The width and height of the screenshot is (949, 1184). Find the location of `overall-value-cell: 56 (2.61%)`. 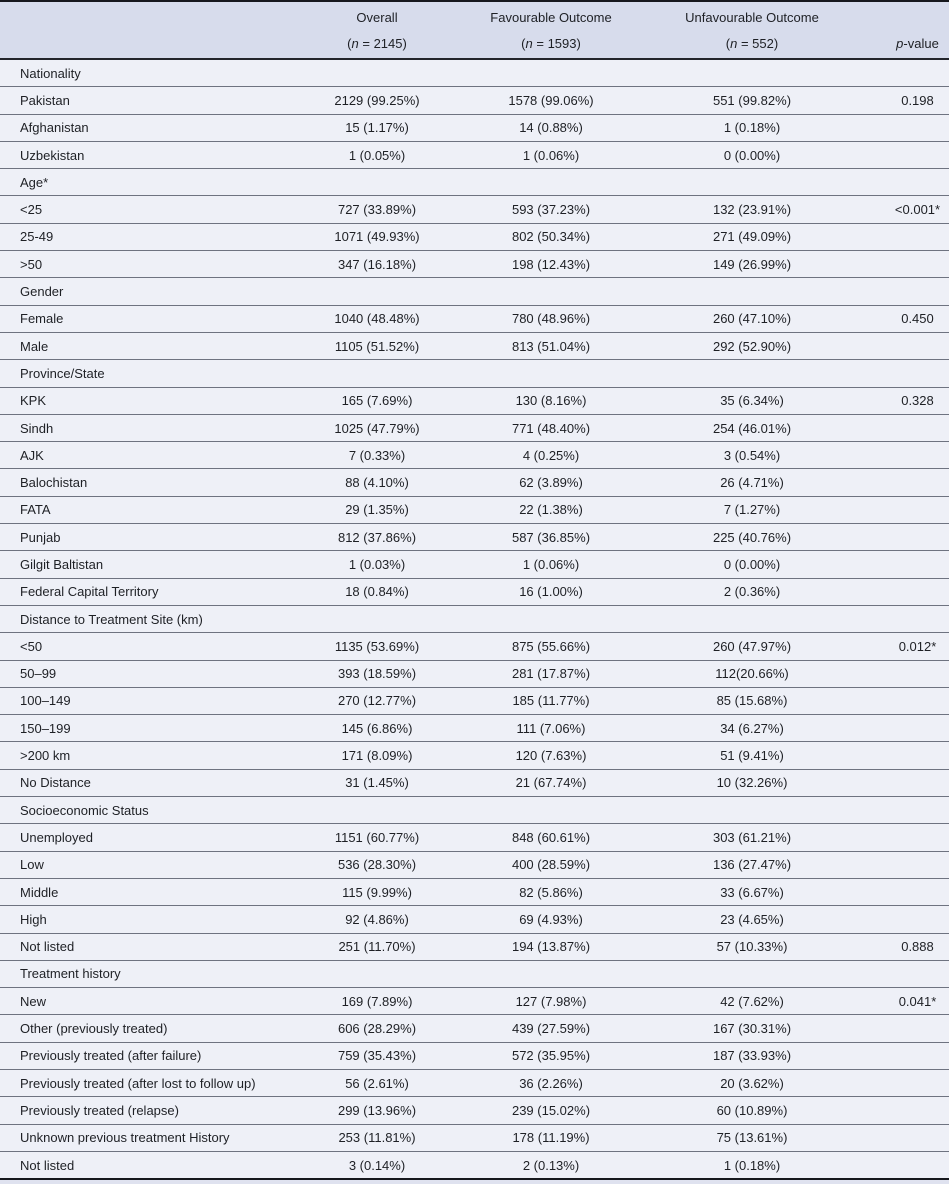

overall-value-cell: 56 (2.61%) is located at coordinates (377, 1083).